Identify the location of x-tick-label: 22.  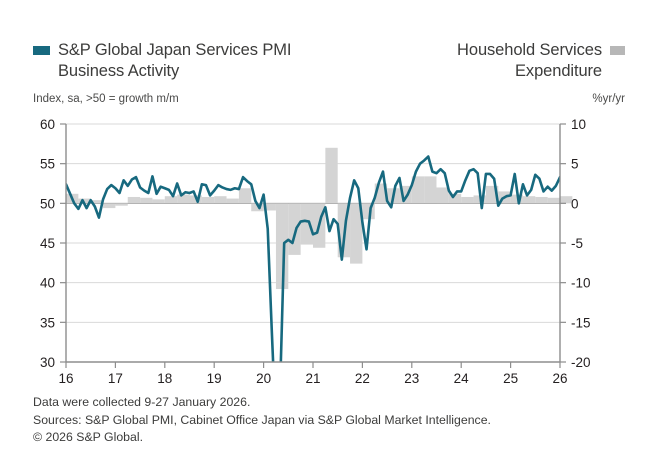
(362, 378).